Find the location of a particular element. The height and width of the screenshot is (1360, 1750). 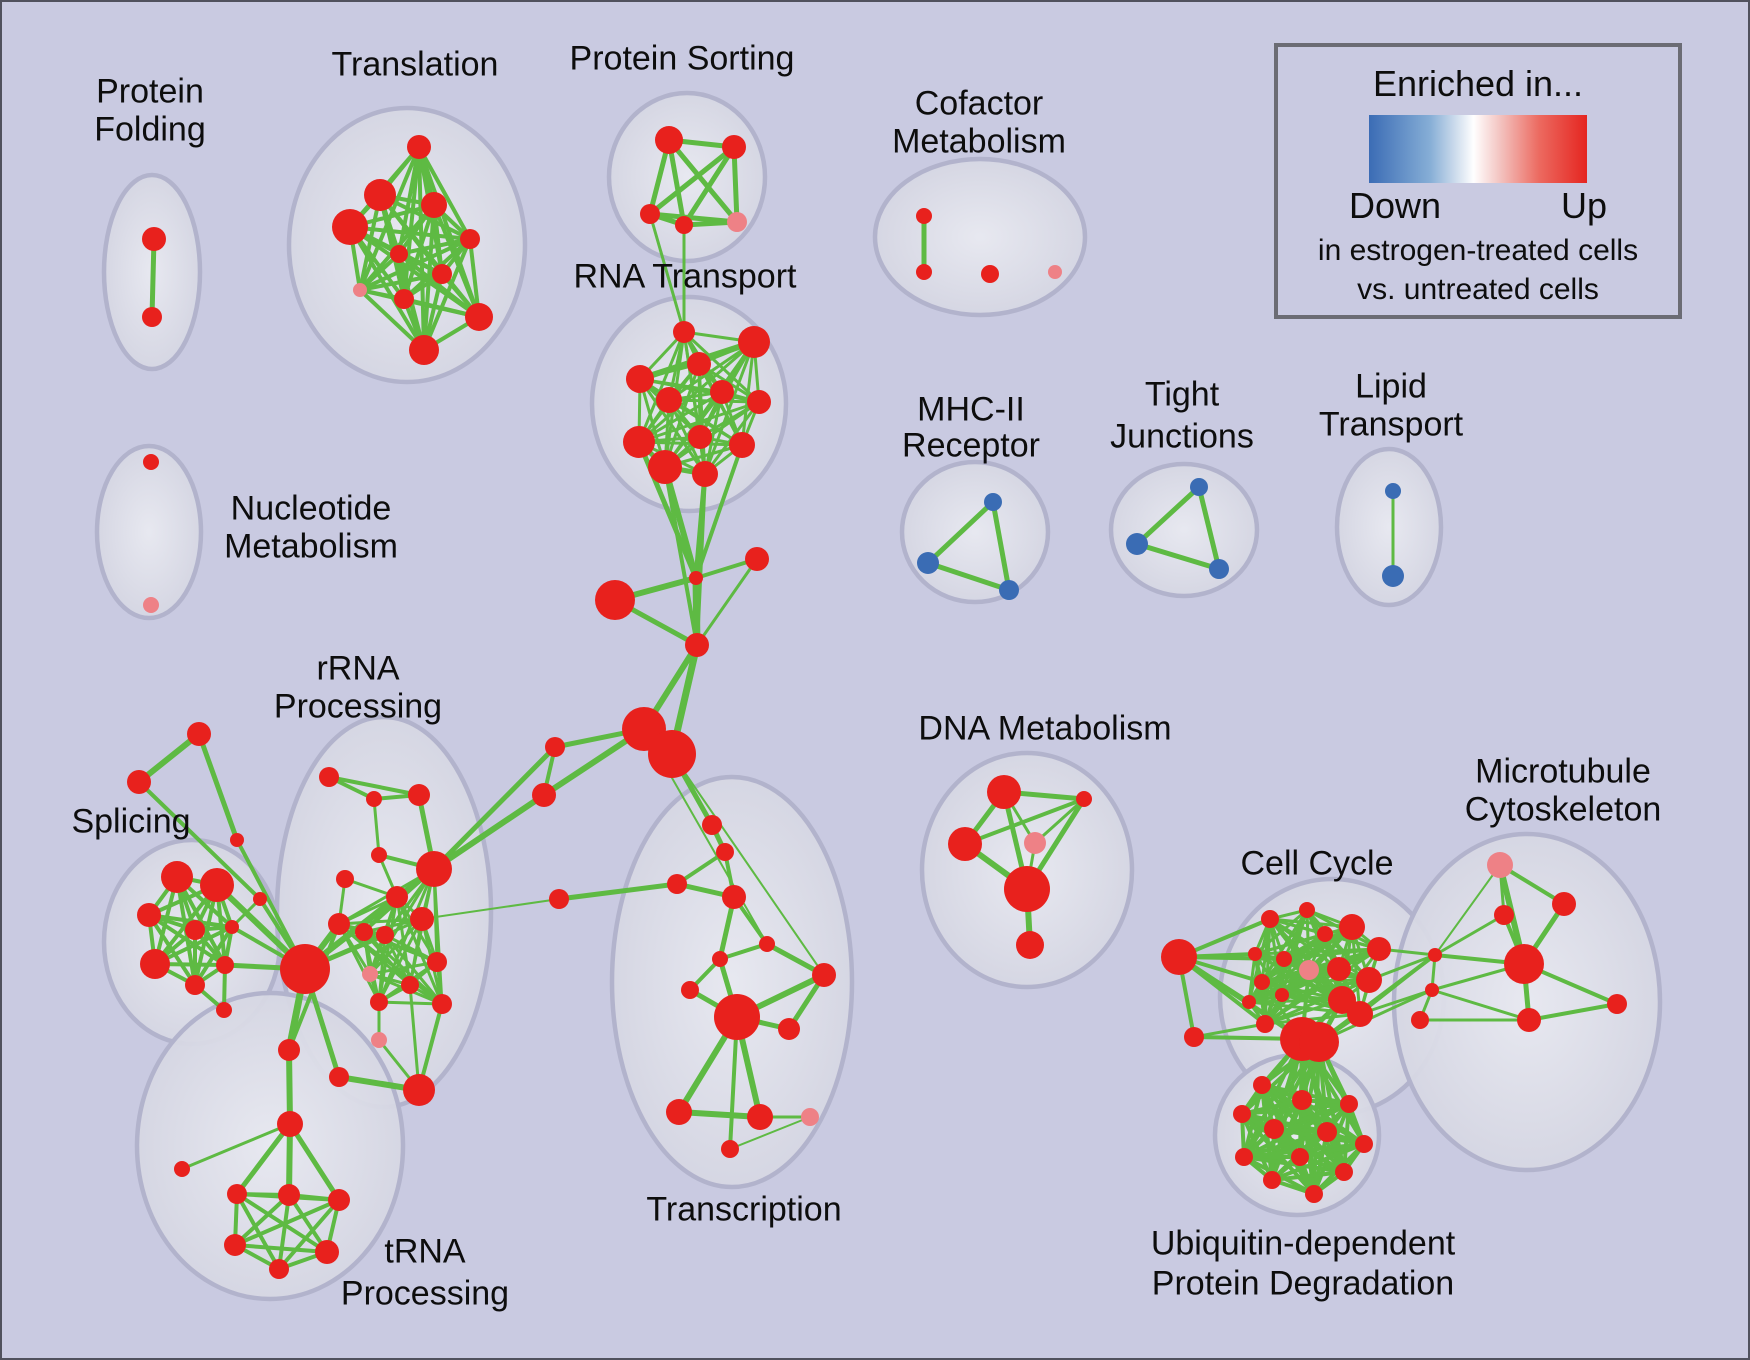

cluster-label-rna-transport: RNA Transport is located at coordinates (685, 276).